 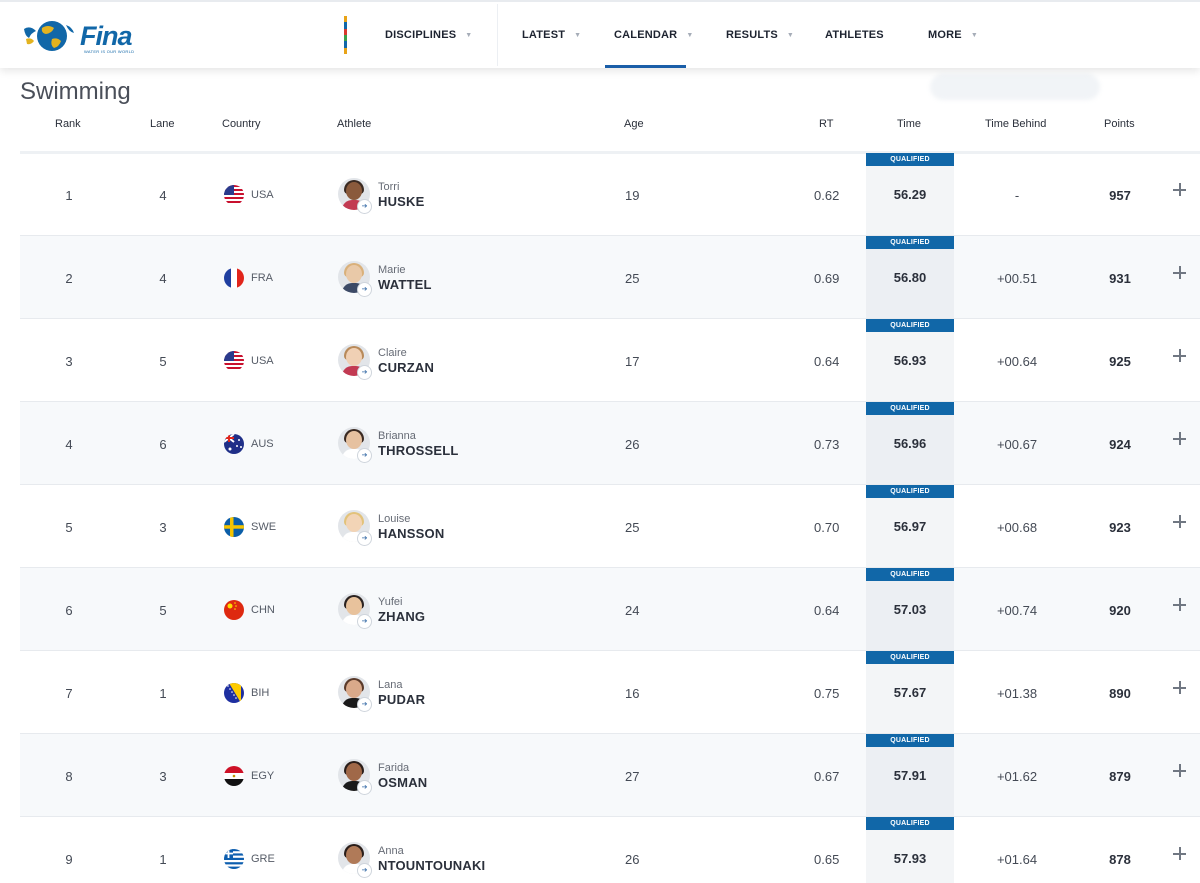 I want to click on lane-cell: 1, so click(x=163, y=693).